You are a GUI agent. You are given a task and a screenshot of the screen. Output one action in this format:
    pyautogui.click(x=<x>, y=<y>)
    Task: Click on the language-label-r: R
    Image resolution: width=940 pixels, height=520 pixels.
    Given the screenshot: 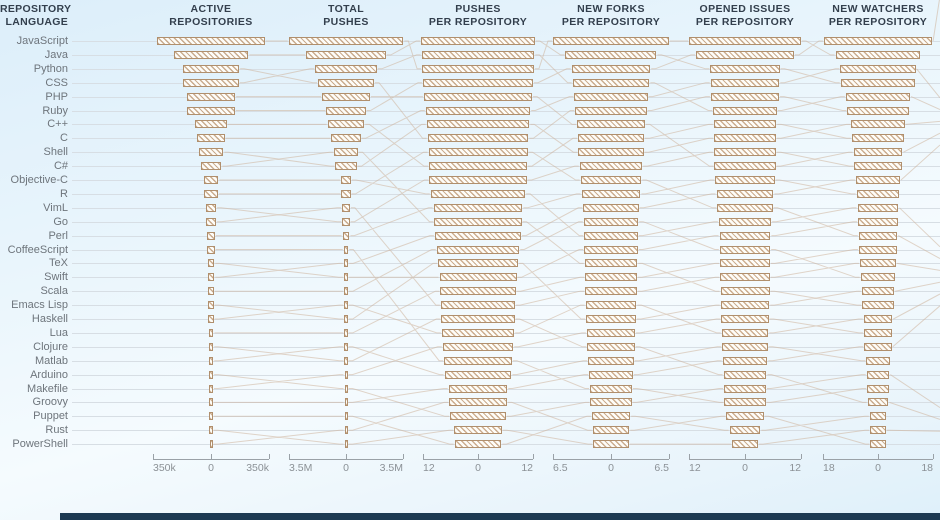 What is the action you would take?
    pyautogui.click(x=64, y=193)
    